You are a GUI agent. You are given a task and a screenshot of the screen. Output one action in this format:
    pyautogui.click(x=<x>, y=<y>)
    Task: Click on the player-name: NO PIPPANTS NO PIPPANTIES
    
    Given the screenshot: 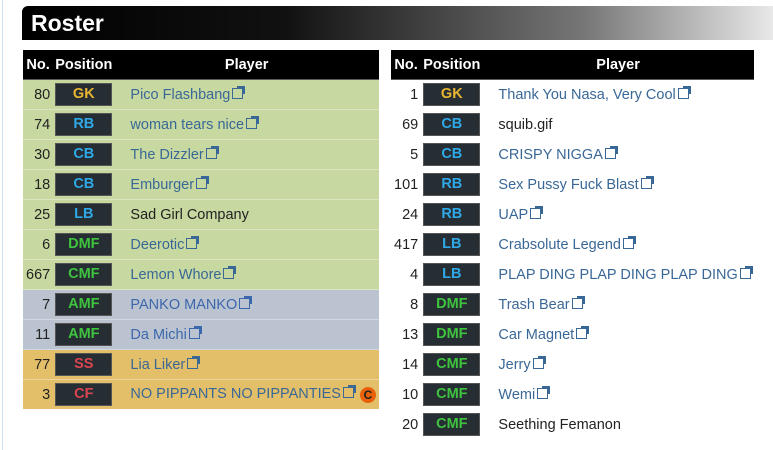 What is the action you would take?
    pyautogui.click(x=235, y=394)
    